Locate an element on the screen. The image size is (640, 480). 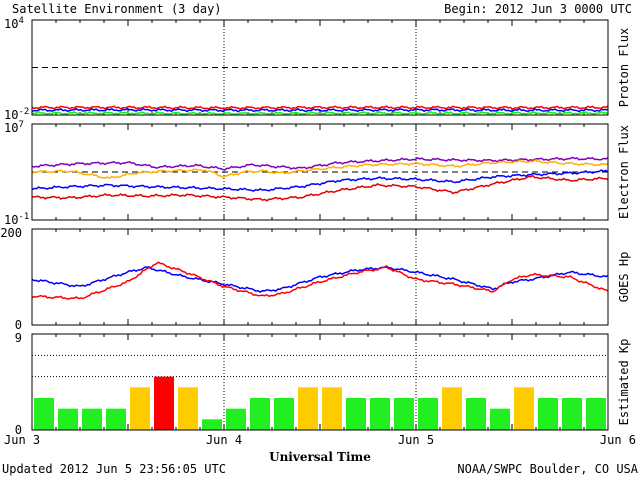
panel-y-label: Electron Flux is located at coordinates (624, 172).